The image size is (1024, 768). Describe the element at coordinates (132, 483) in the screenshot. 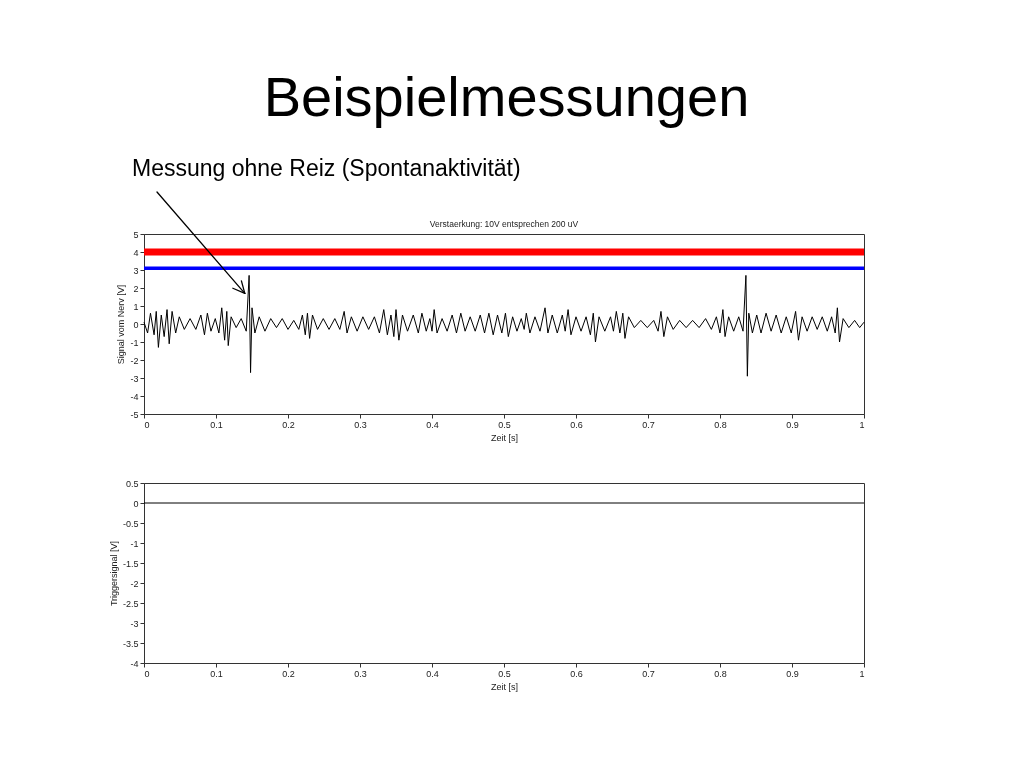

I see `y-tick-label: 0.5` at that location.